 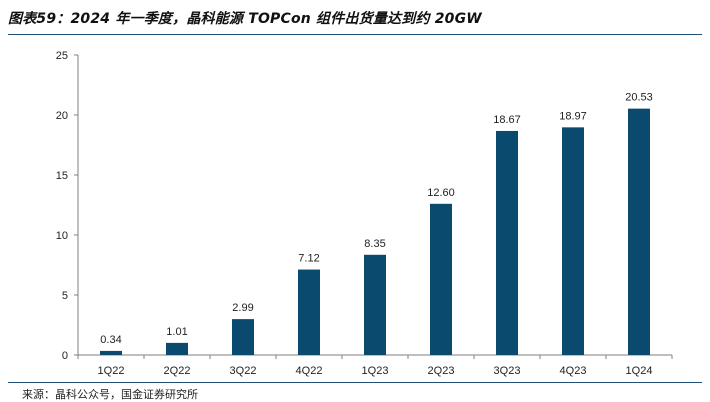 What do you see at coordinates (375, 371) in the screenshot?
I see `x-tick-label-1q23: 1Q23` at bounding box center [375, 371].